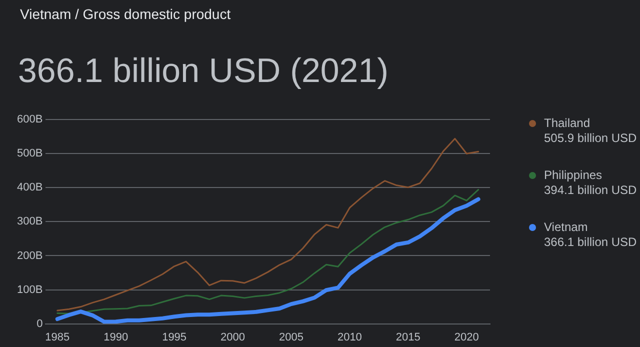  Describe the element at coordinates (291, 337) in the screenshot. I see `x-tick-label: 2005` at that location.